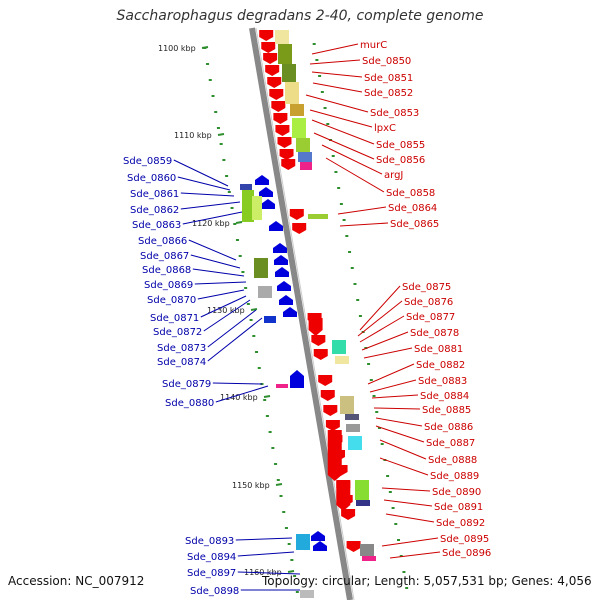 The image size is (600, 600). I want to click on scale-label: 1140 kbp, so click(239, 397).